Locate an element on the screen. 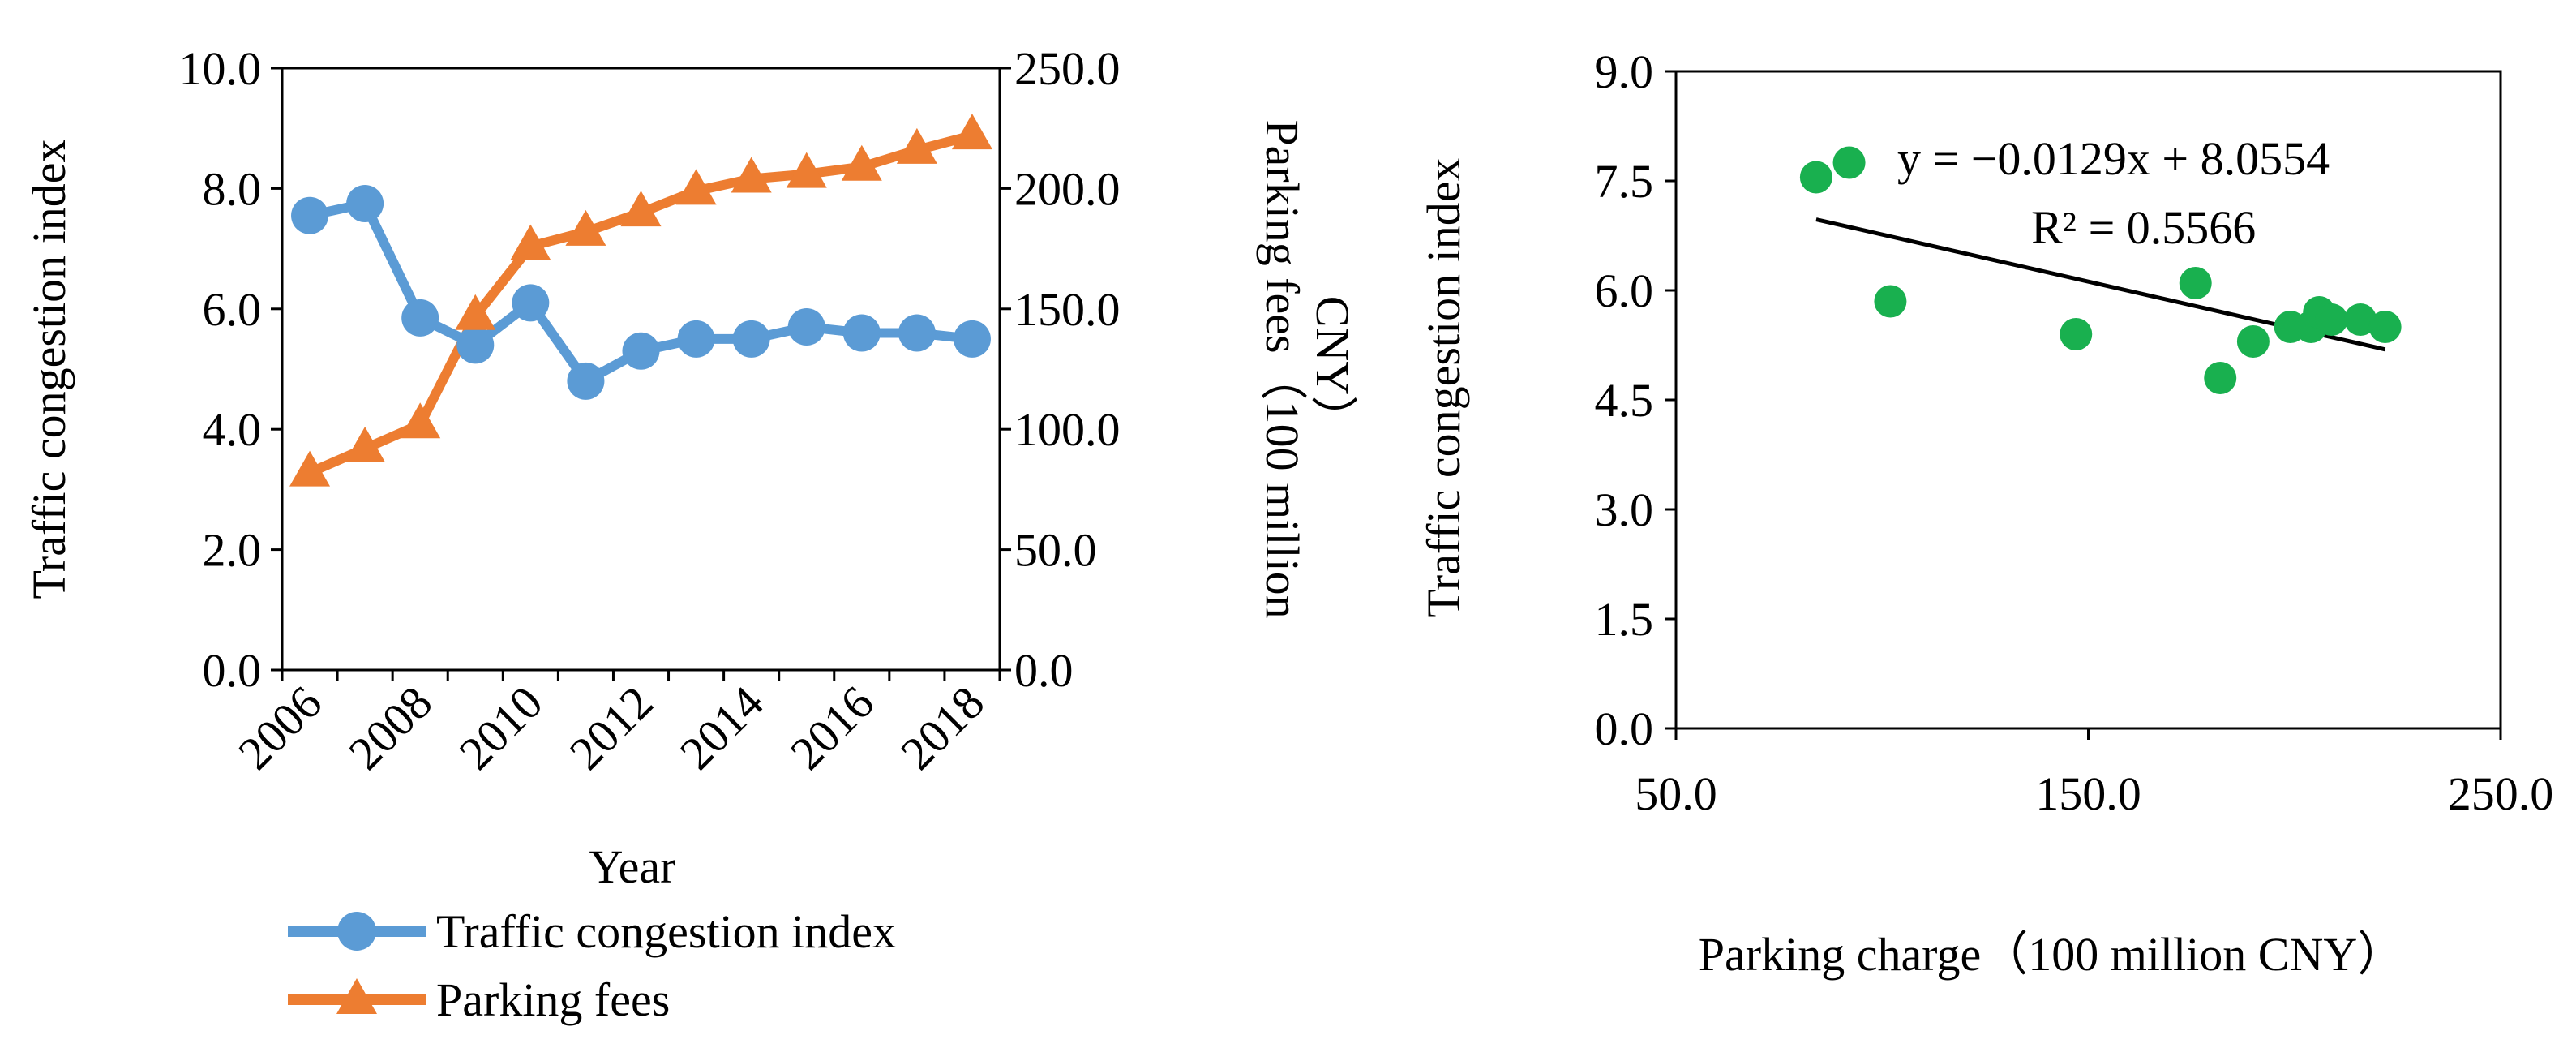 The height and width of the screenshot is (1048, 2576). scatter-x-tick-label: 250.0 is located at coordinates (2501, 794).